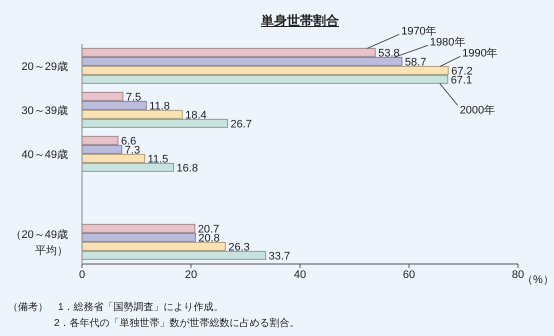 Image resolution: width=554 pixels, height=336 pixels. What do you see at coordinates (116, 307) in the screenshot?
I see `text: （備考） 1．総務省「国勢調査」により作成。` at bounding box center [116, 307].